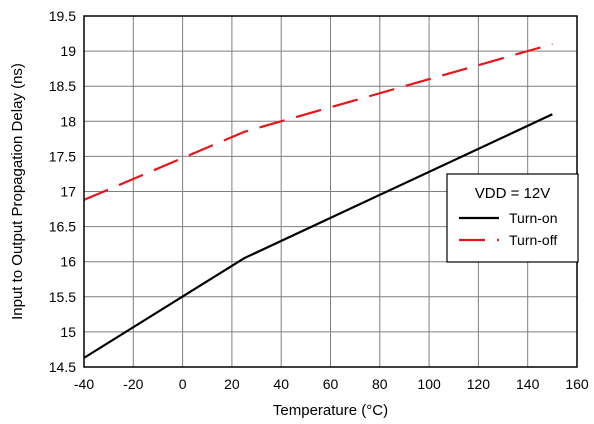 The width and height of the screenshot is (594, 424). I want to click on x-tick-labels: -40 -20 0 20 40 60 80 100 120 140 160, so click(331, 384).